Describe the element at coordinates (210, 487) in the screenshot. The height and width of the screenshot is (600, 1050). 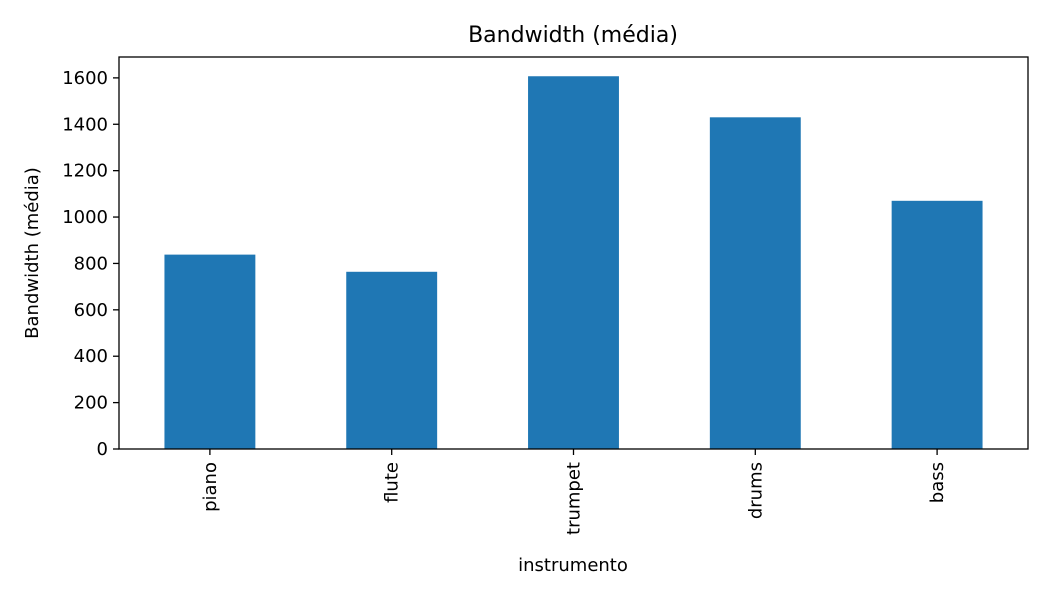
I see `x-tick-label-piano: piano` at that location.